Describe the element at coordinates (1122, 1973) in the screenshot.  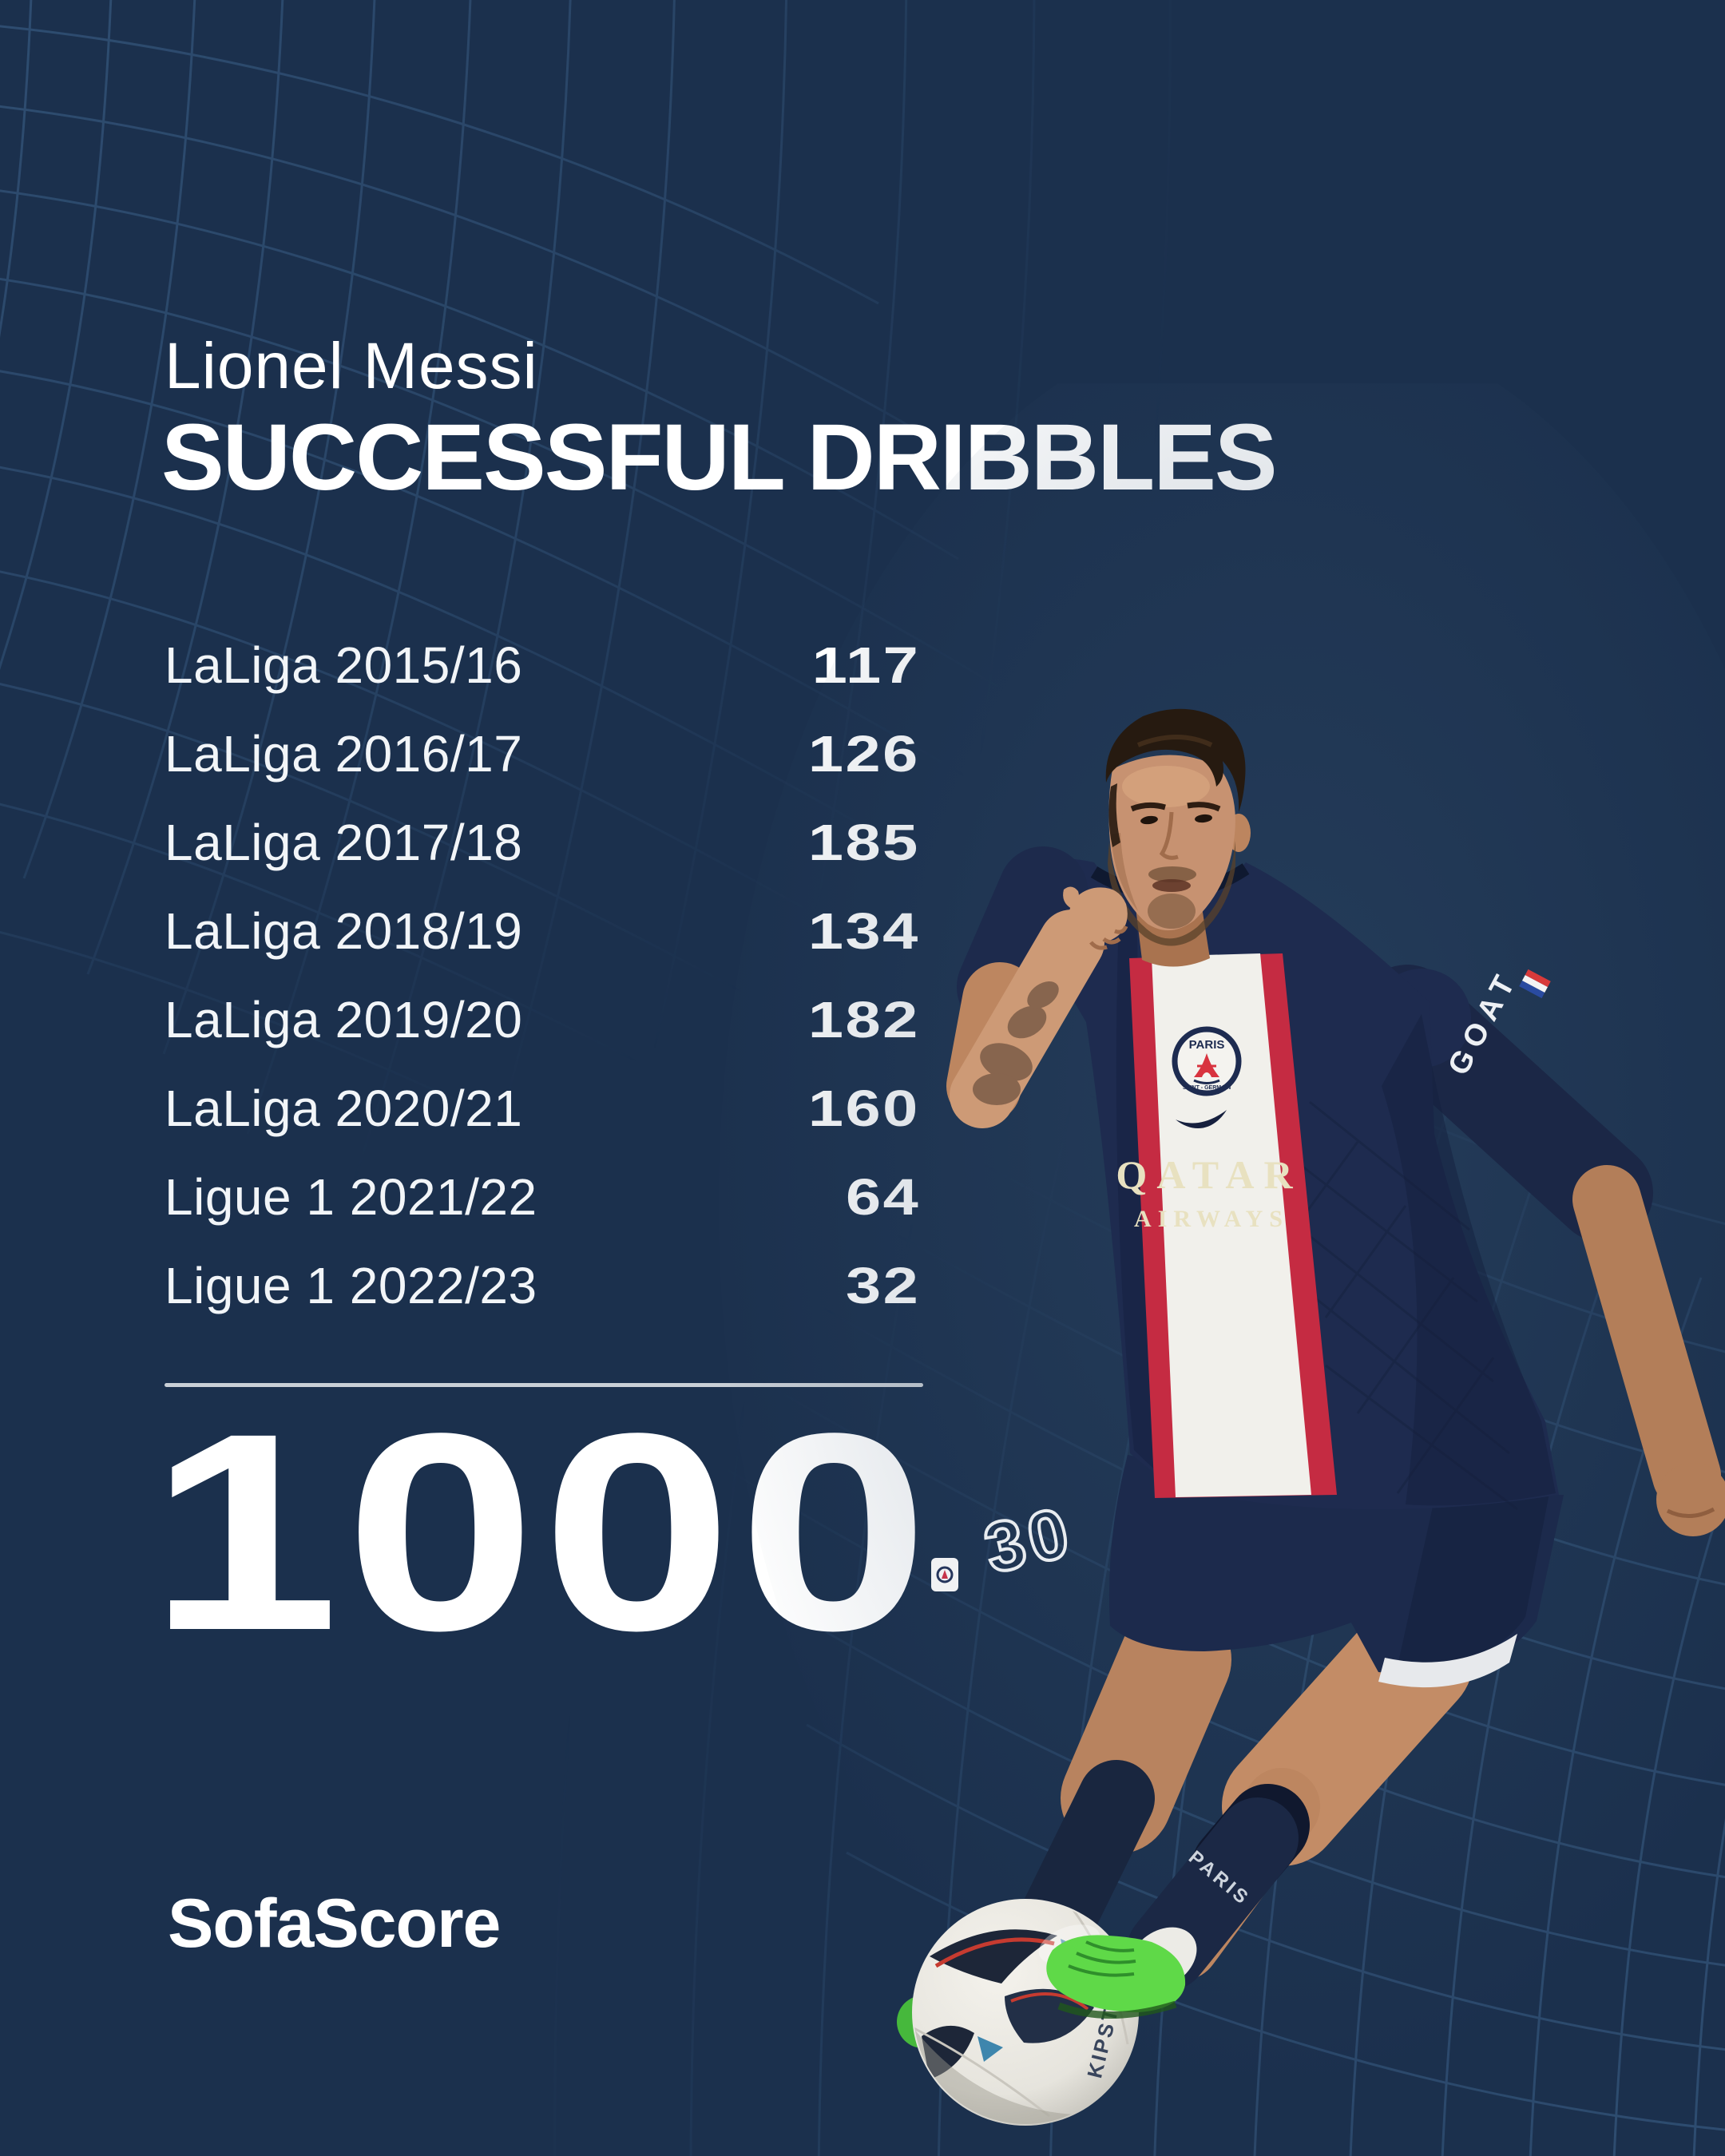
I see `forward-boot` at that location.